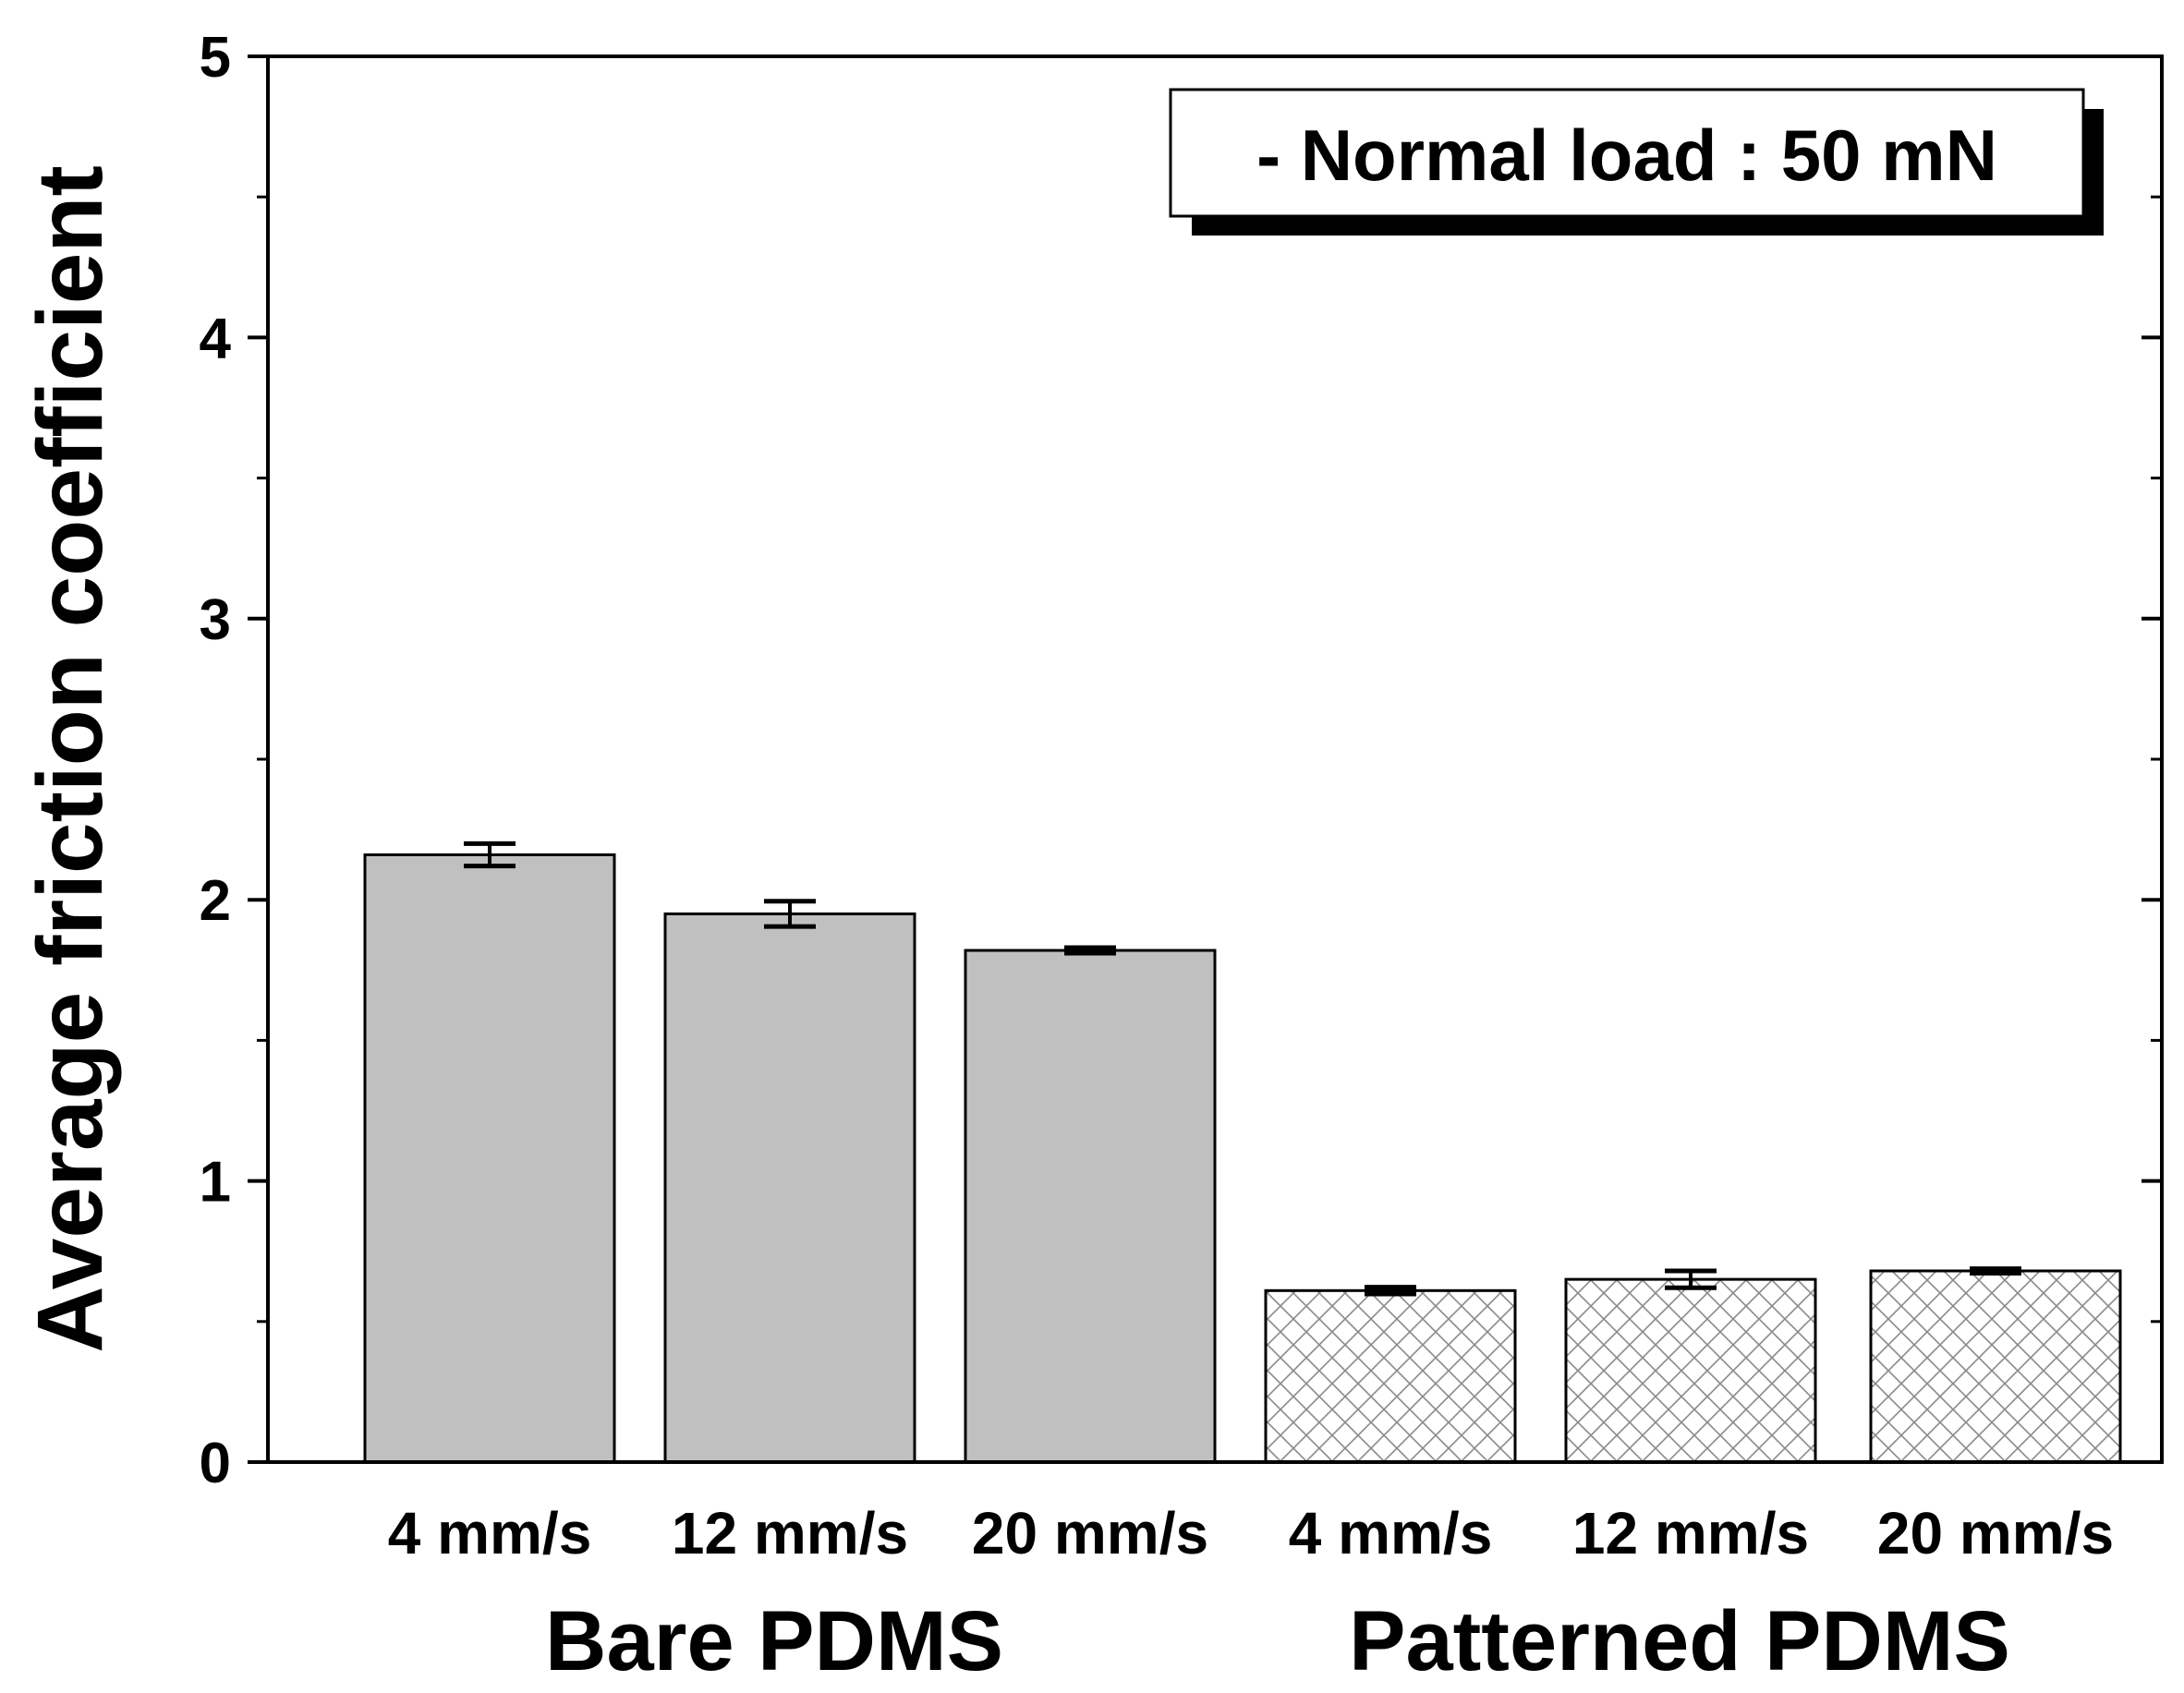 The image size is (2184, 1693). I want to click on ytick-label: 3, so click(215, 620).